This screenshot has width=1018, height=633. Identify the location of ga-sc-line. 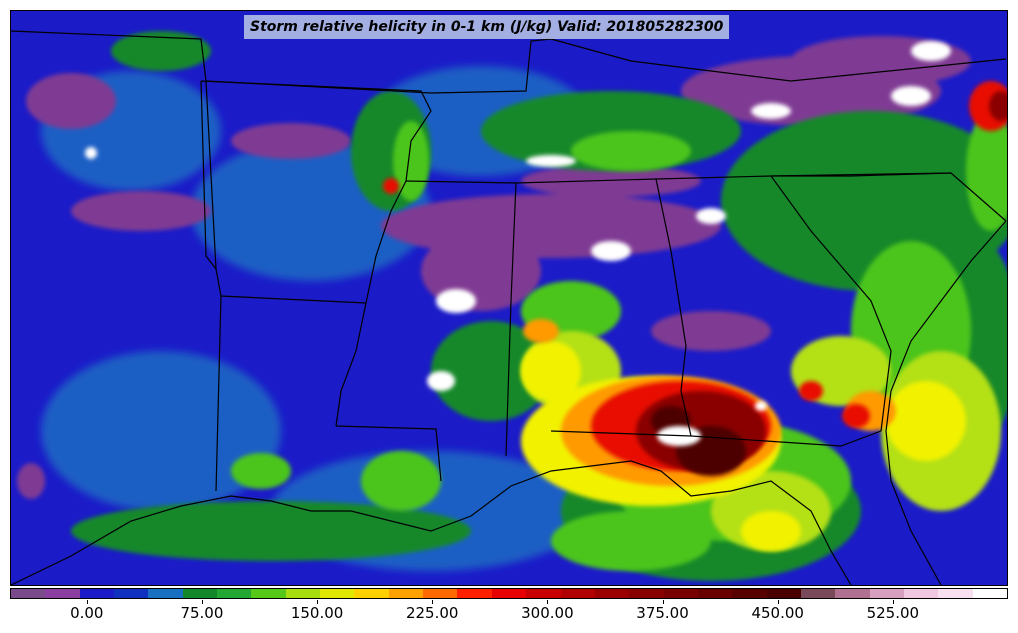
(831, 303).